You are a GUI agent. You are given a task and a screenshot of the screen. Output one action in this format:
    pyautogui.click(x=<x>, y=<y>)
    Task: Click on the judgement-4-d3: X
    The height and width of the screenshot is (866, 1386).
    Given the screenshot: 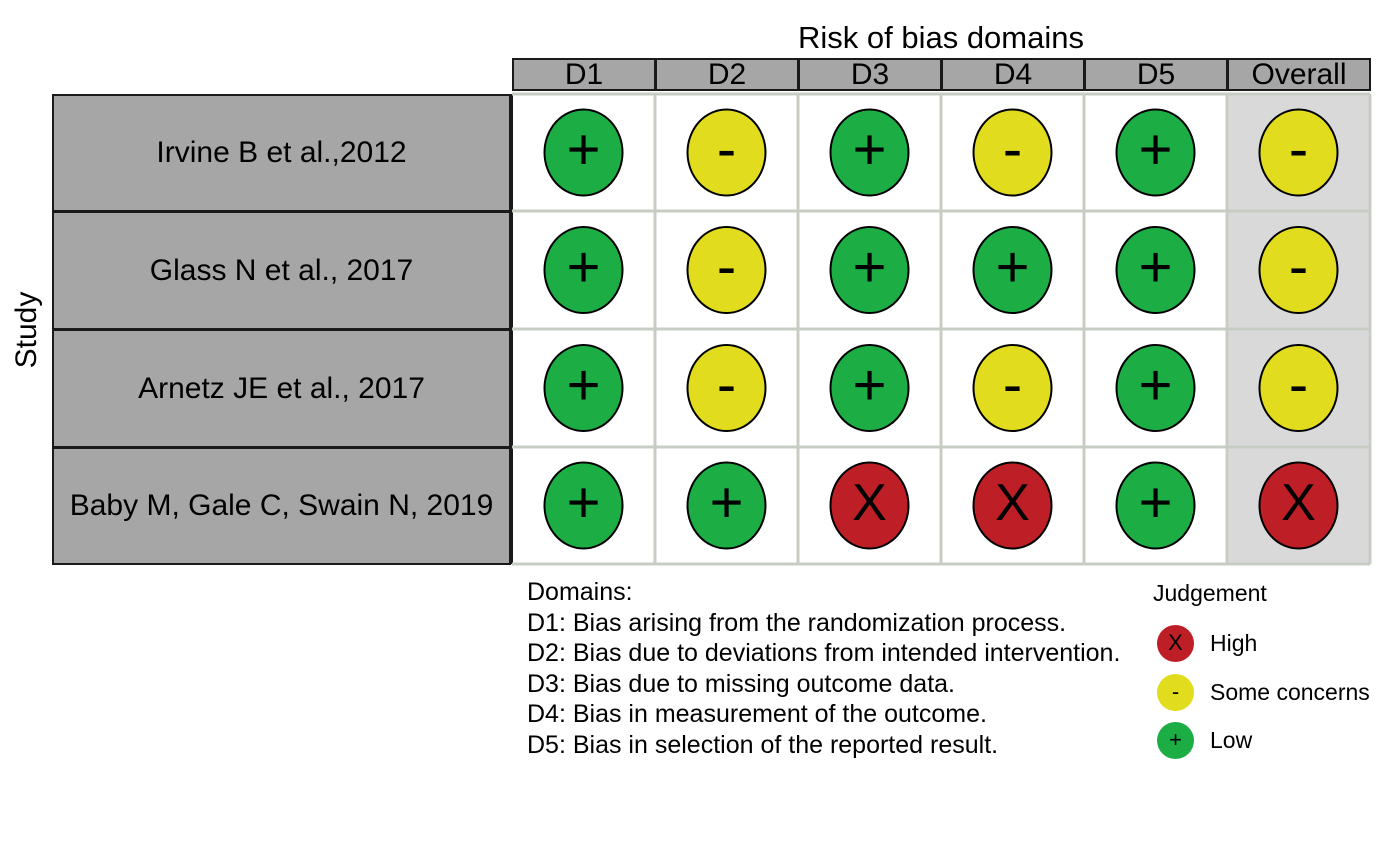 What is the action you would take?
    pyautogui.click(x=869, y=505)
    